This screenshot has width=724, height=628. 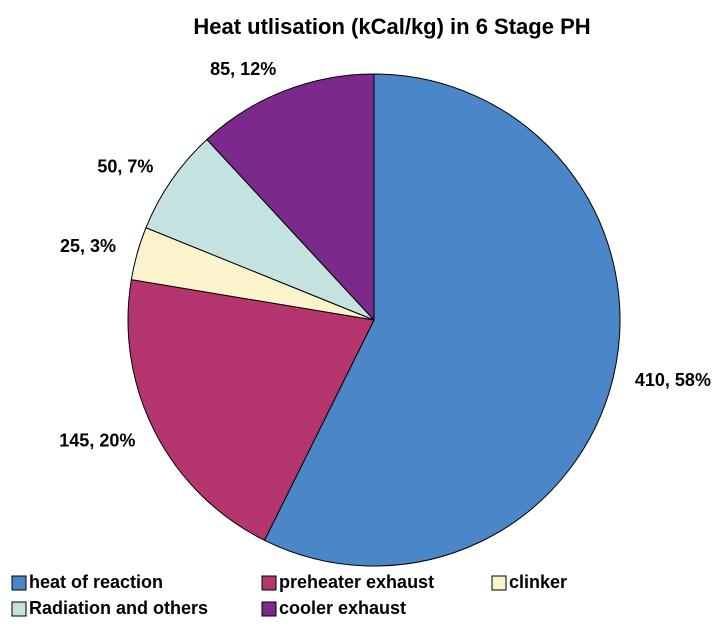 What do you see at coordinates (356, 582) in the screenshot?
I see `legend-label: preheater exhaust` at bounding box center [356, 582].